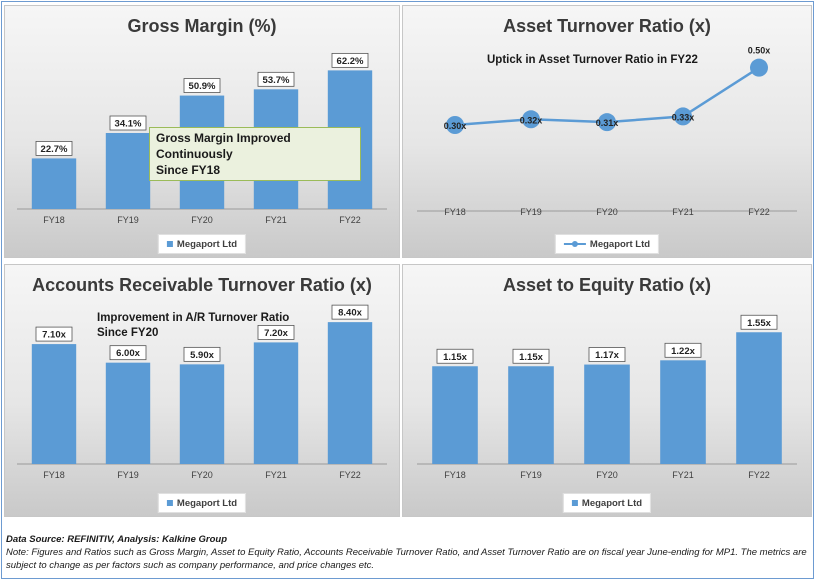 The width and height of the screenshot is (817, 582). I want to click on data-label-fy18: 0.30x, so click(455, 126).